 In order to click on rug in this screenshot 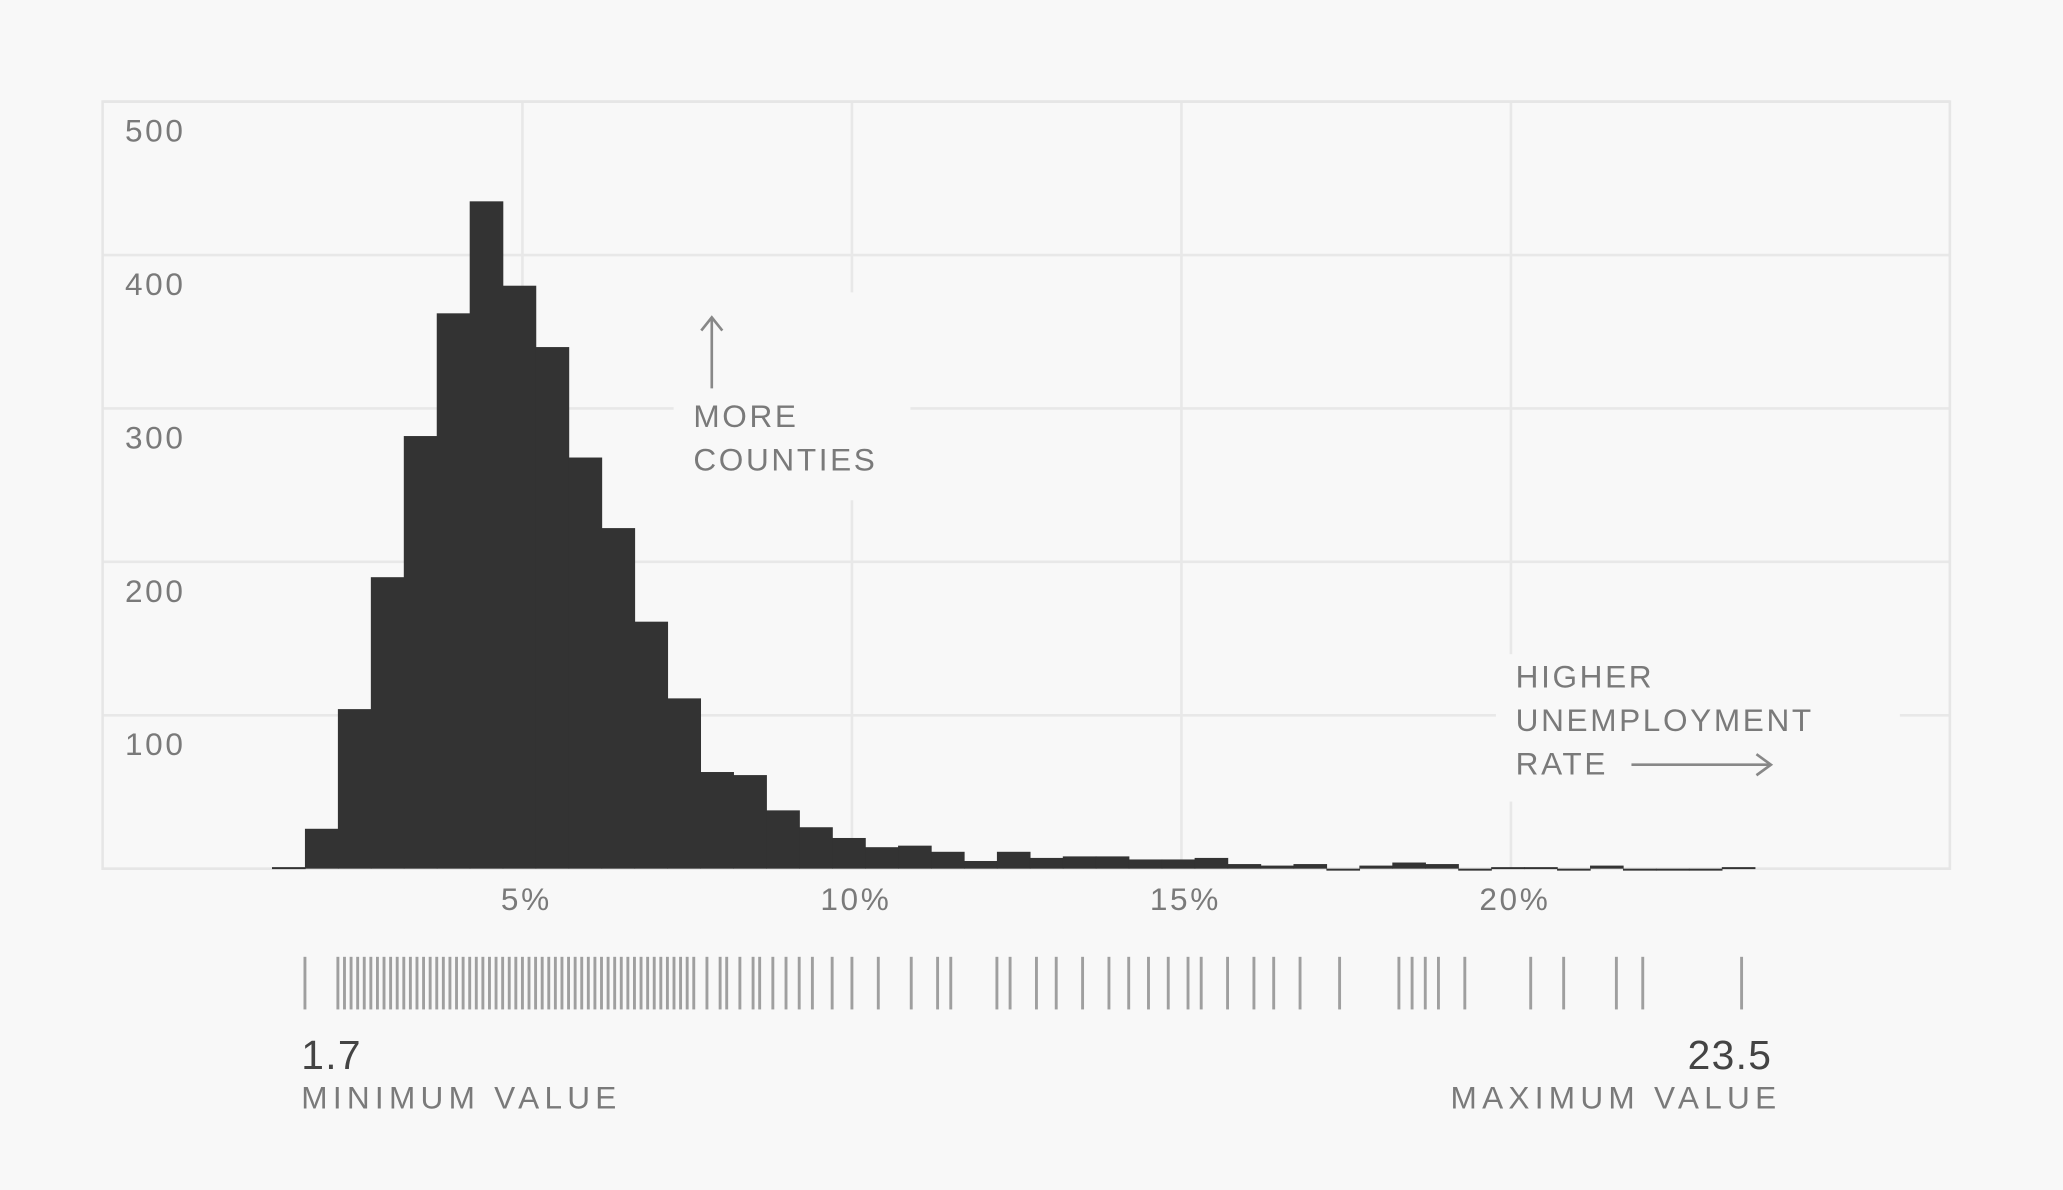, I will do `click(1023, 983)`.